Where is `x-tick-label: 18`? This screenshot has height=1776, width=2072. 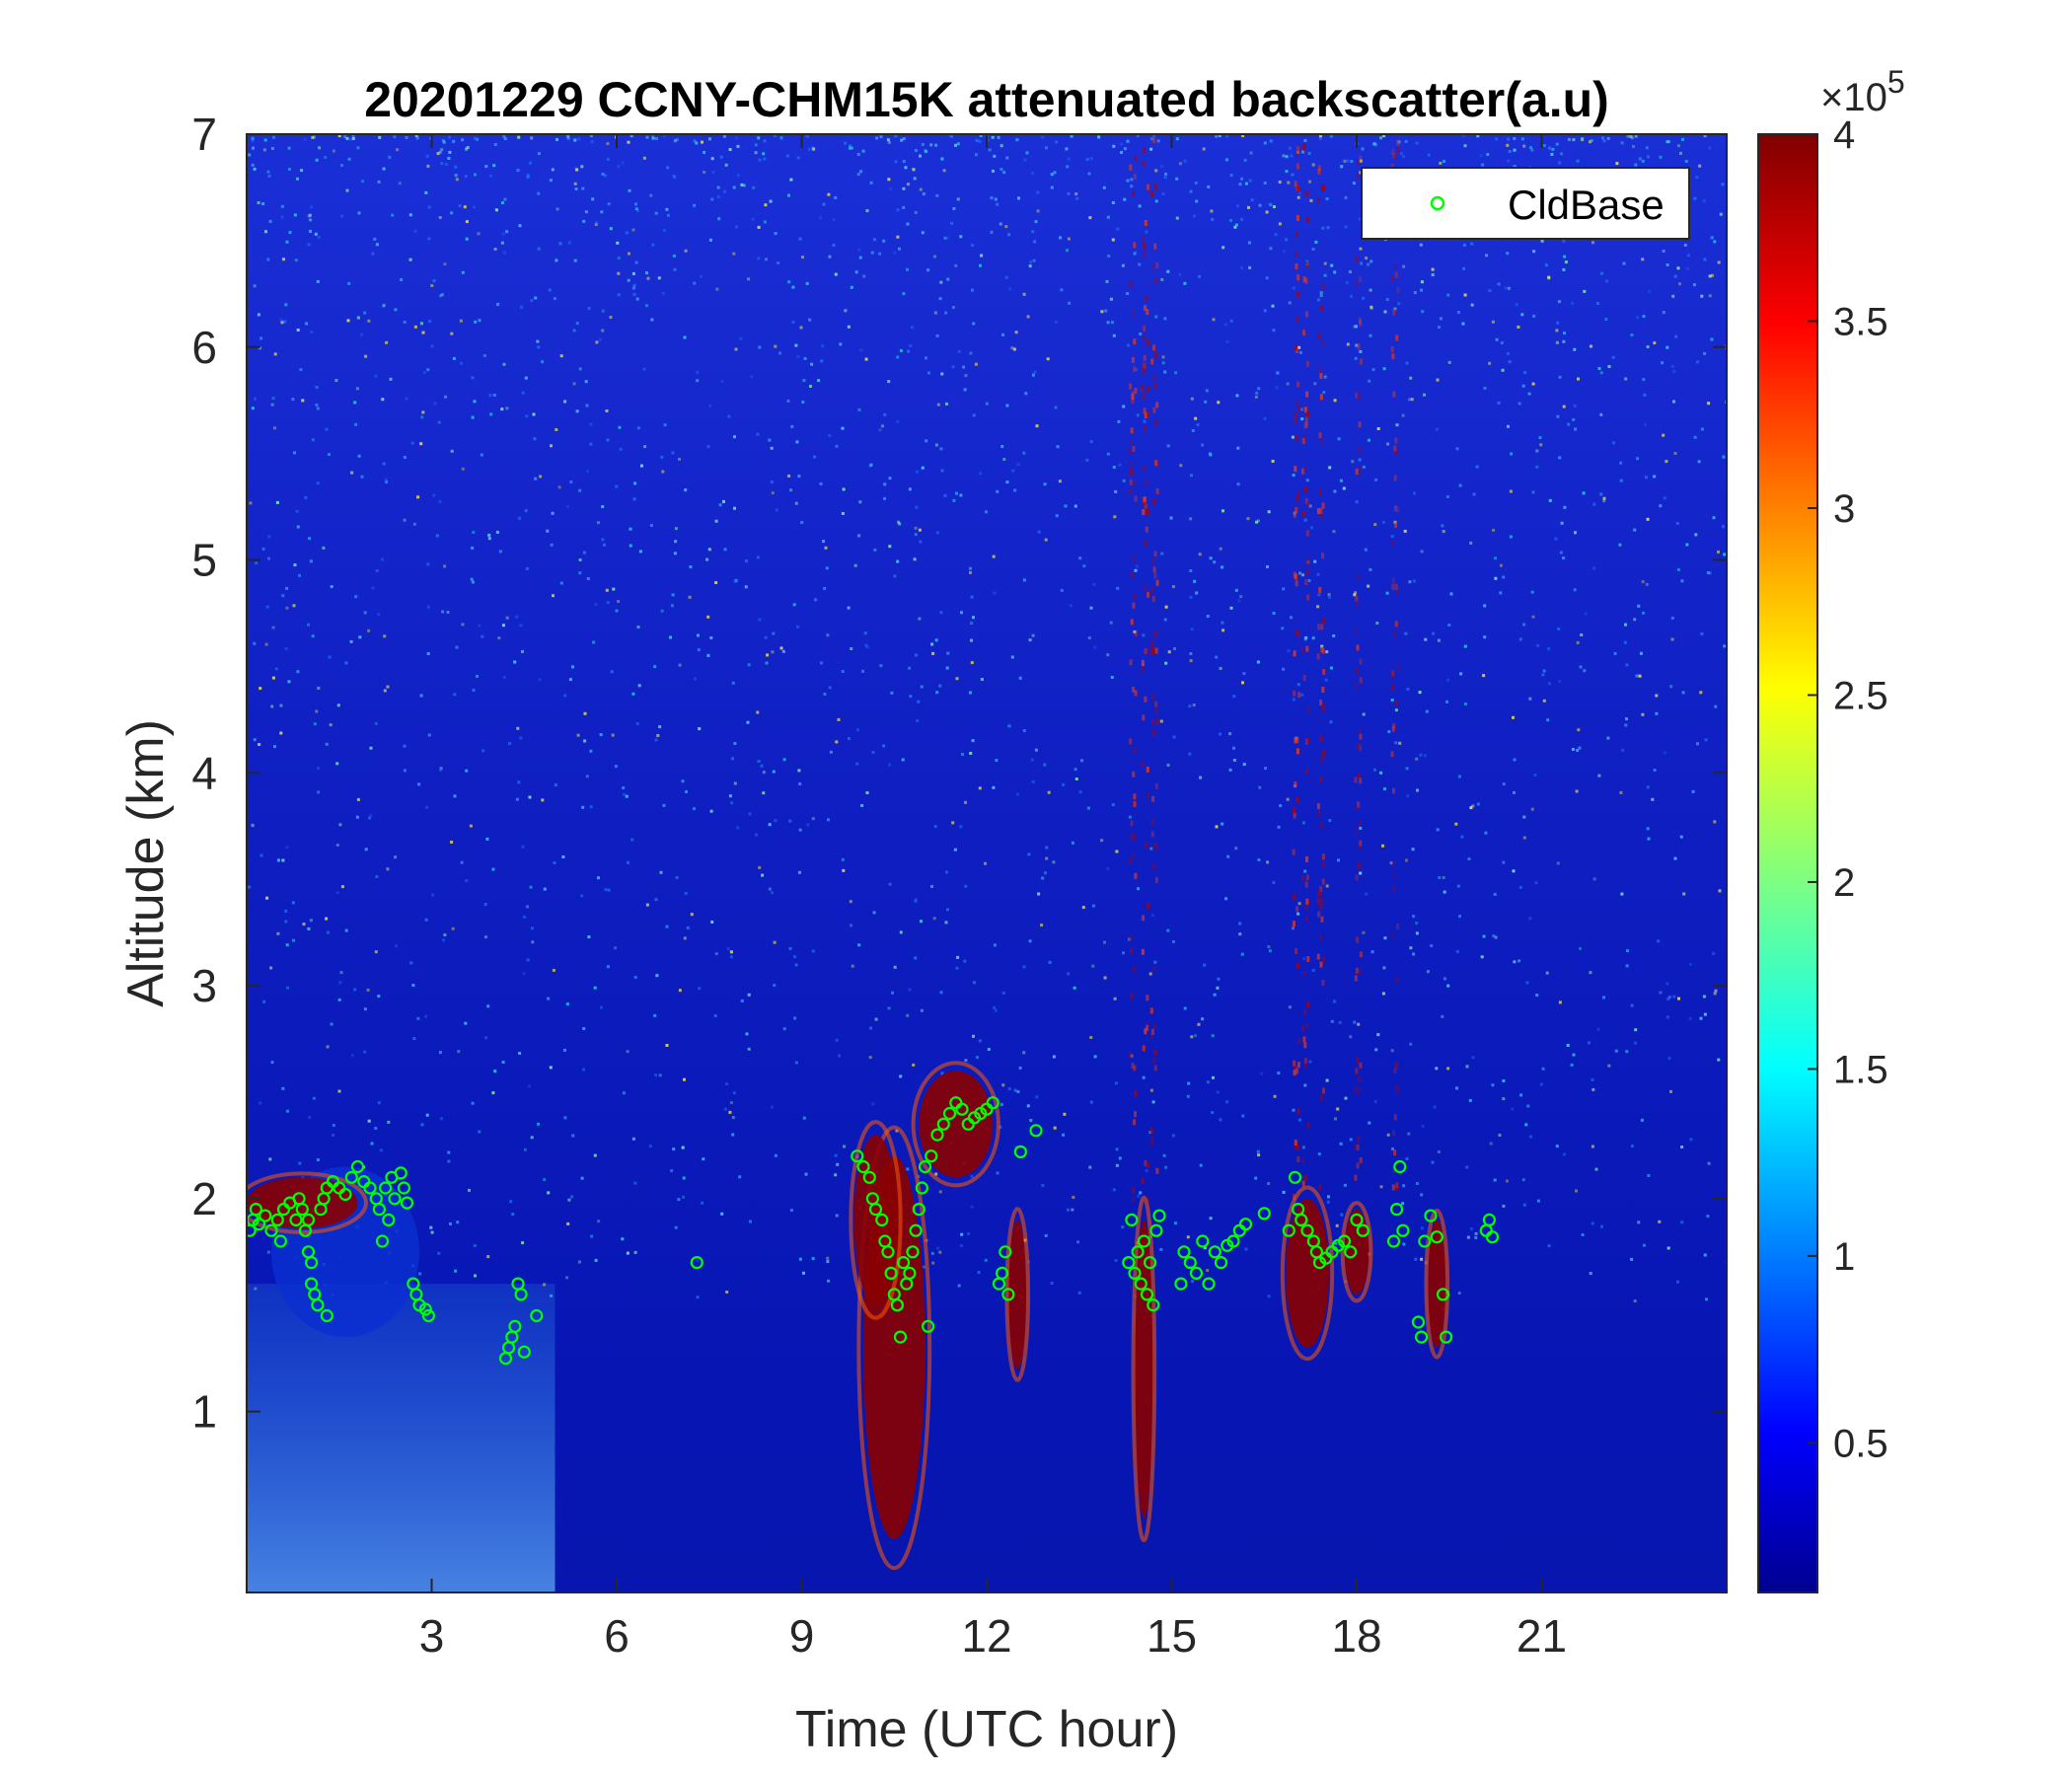
x-tick-label: 18 is located at coordinates (1356, 1636).